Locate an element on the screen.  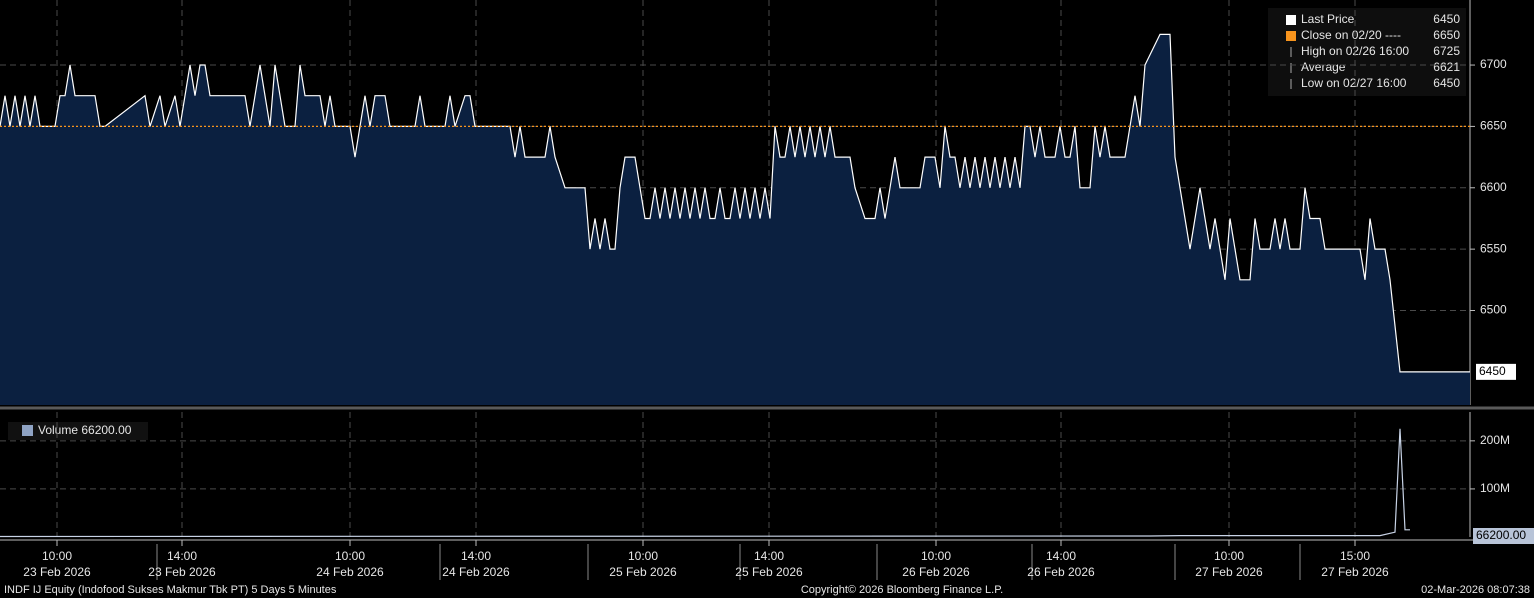
legend-label: Average is located at coordinates (1323, 67).